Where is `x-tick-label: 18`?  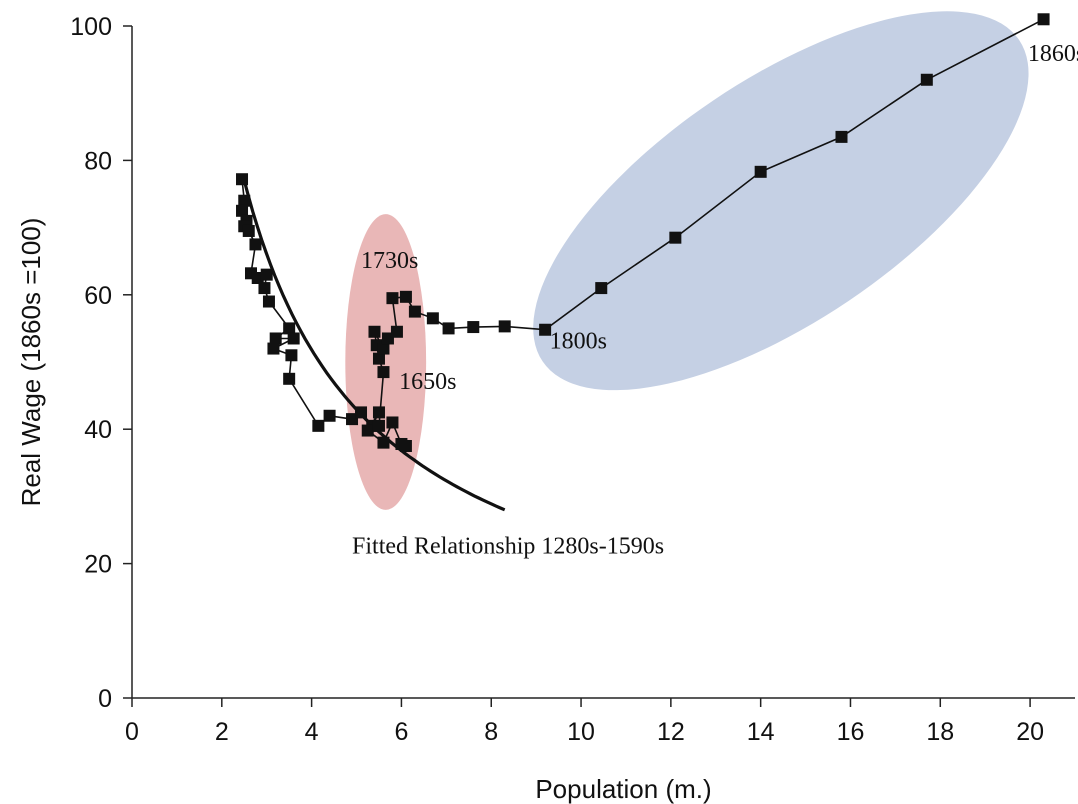
x-tick-label: 18 is located at coordinates (940, 732).